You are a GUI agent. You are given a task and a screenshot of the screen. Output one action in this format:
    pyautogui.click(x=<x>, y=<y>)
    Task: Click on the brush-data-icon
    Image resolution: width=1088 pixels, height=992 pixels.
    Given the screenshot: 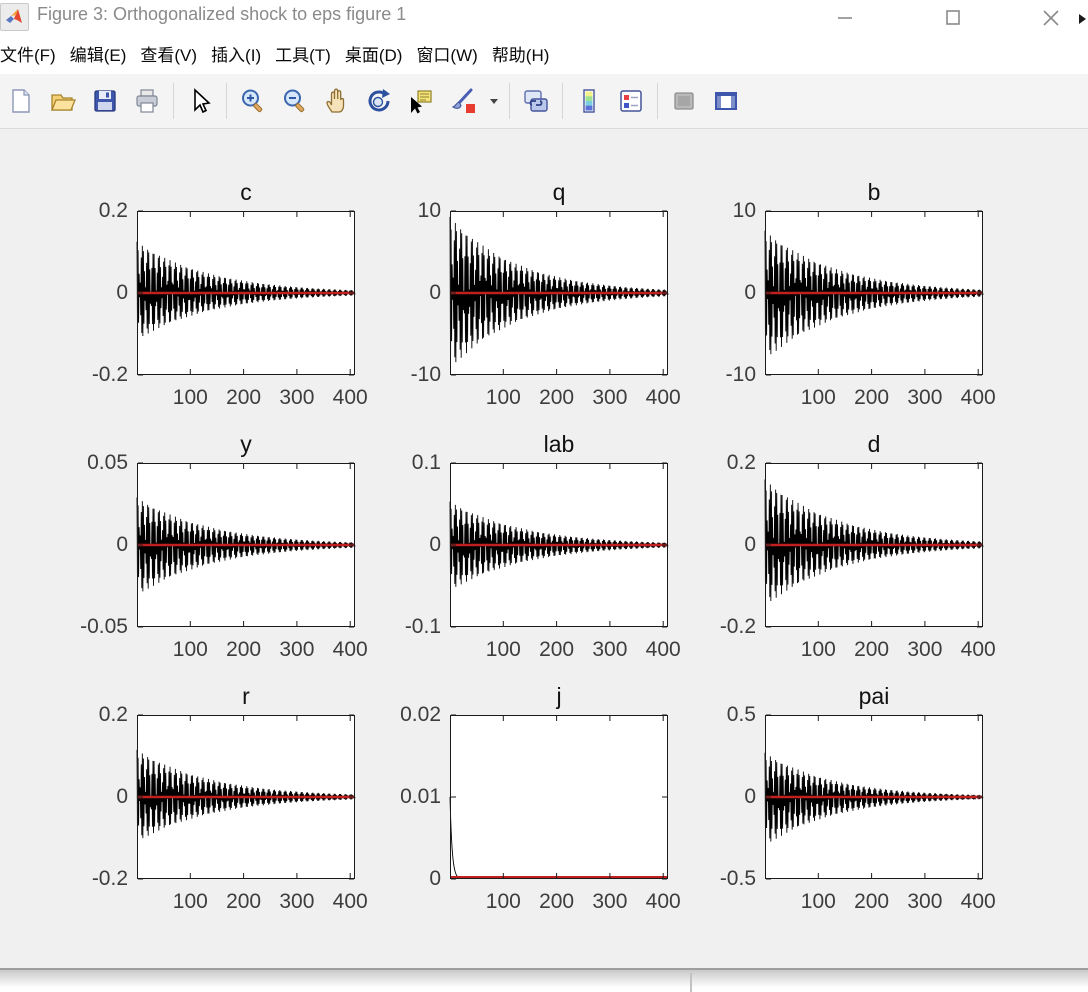 What is the action you would take?
    pyautogui.click(x=463, y=100)
    